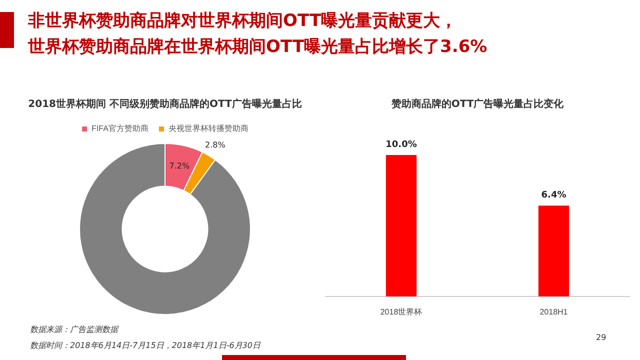  What do you see at coordinates (120, 129) in the screenshot?
I see `legend-label: FIFA官方赞助商` at bounding box center [120, 129].